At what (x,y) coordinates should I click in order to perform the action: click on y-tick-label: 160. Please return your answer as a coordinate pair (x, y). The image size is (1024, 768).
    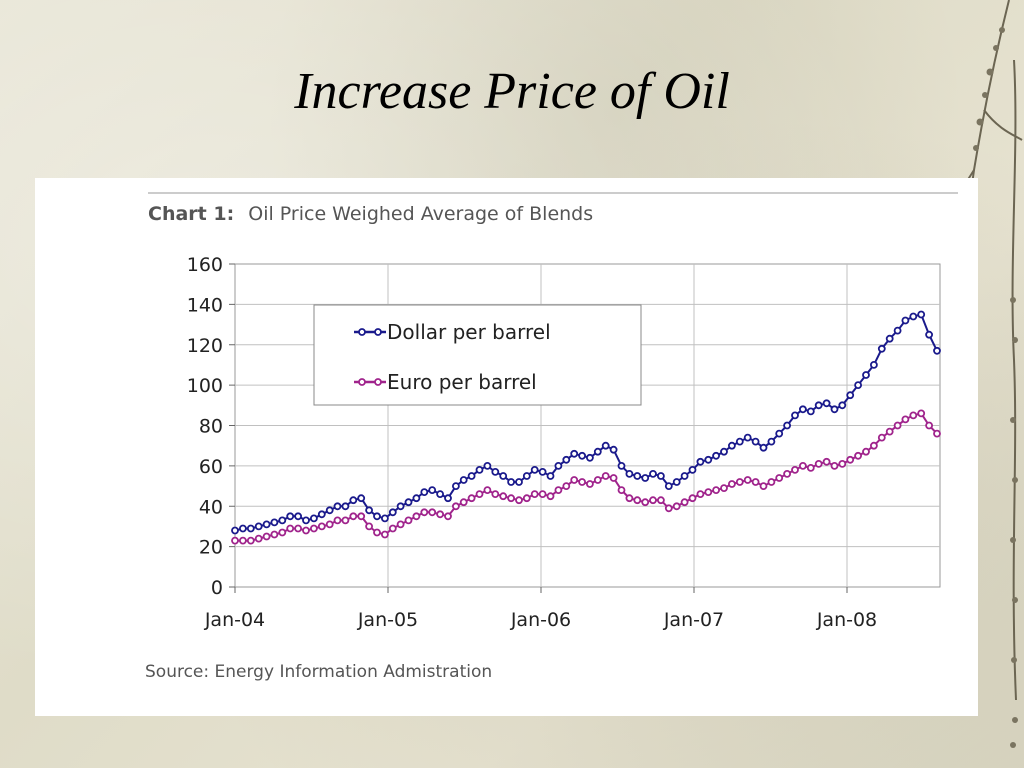
    Looking at the image, I should click on (205, 265).